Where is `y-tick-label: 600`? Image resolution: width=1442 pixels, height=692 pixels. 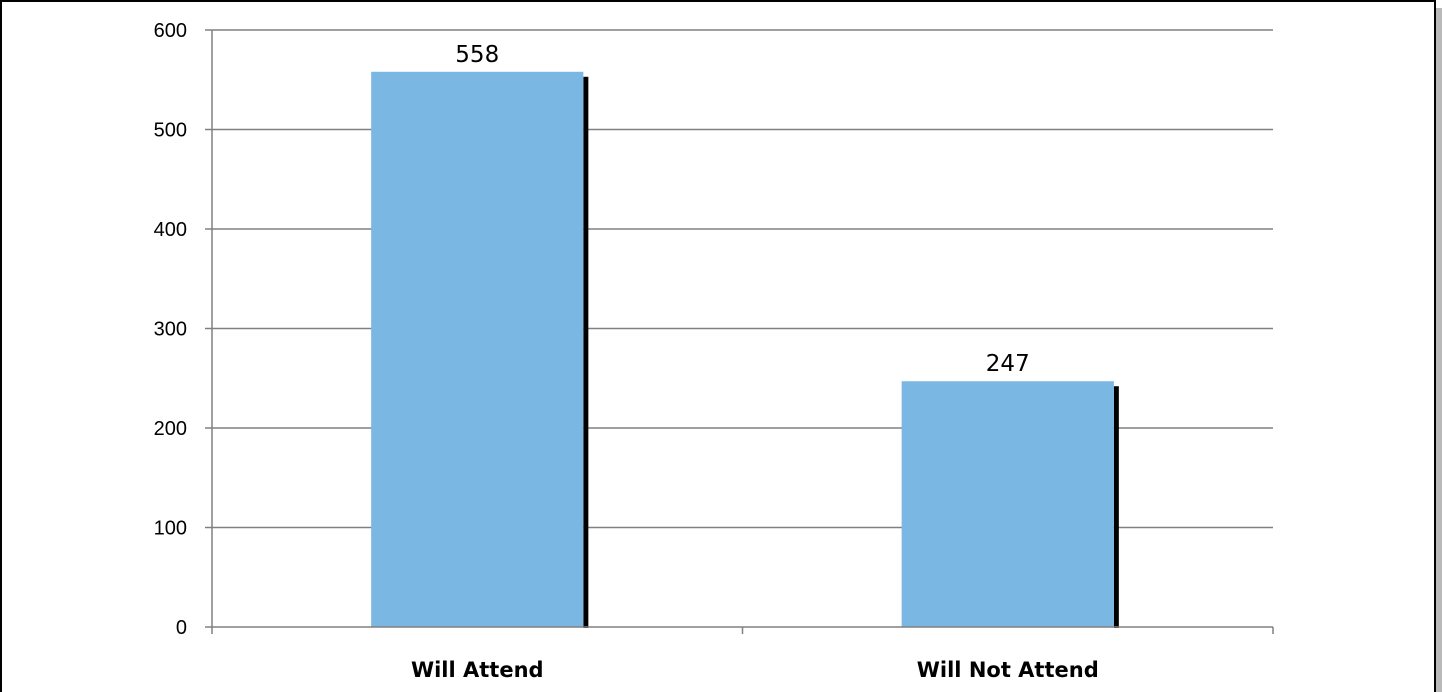
y-tick-label: 600 is located at coordinates (170, 31).